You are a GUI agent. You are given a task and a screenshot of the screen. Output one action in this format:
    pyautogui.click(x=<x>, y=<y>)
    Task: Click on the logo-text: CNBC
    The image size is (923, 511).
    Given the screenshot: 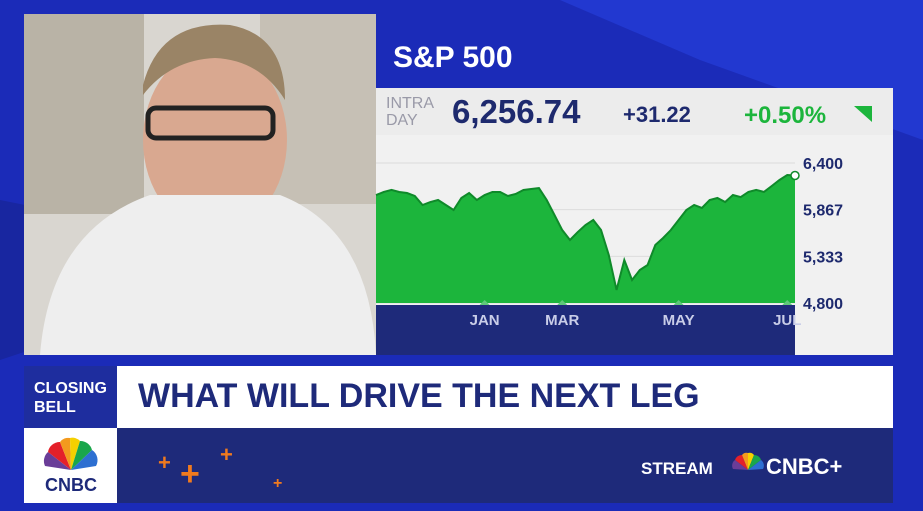 What is the action you would take?
    pyautogui.click(x=71, y=485)
    